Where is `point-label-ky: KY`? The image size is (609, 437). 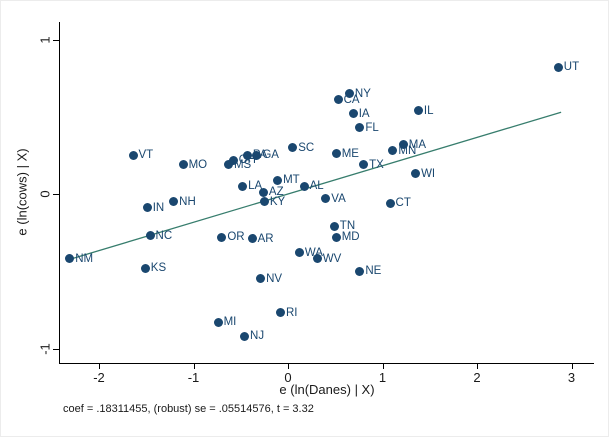
point-label-ky: KY is located at coordinates (277, 201).